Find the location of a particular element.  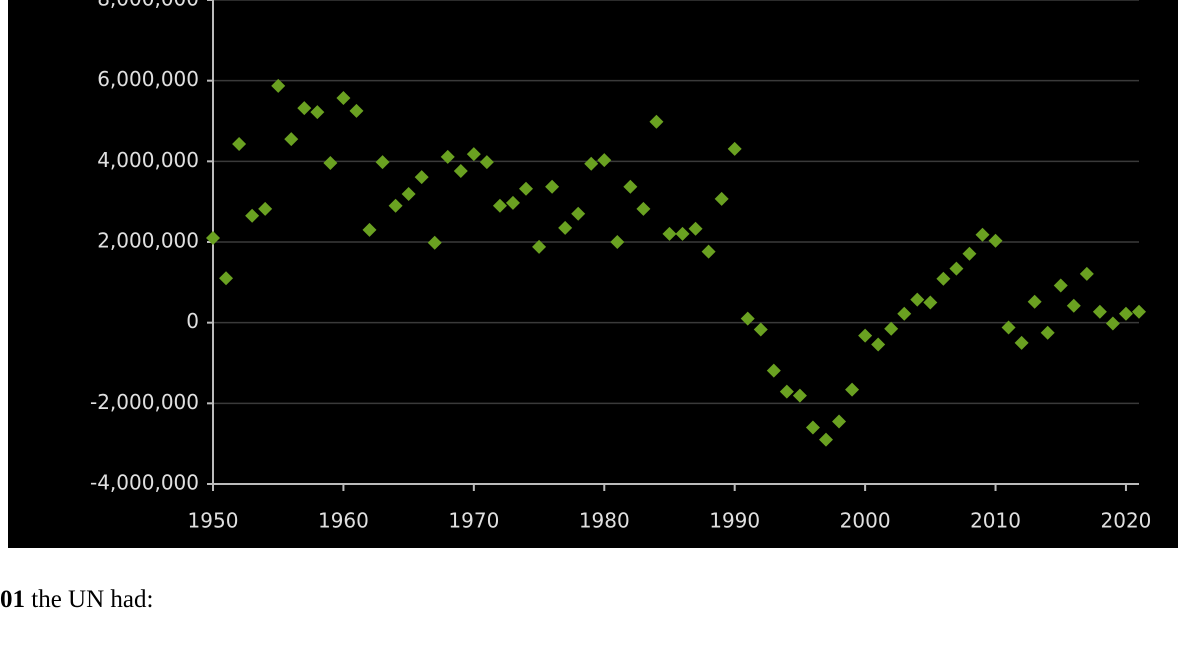

caption-bold: 01 is located at coordinates (12, 599).